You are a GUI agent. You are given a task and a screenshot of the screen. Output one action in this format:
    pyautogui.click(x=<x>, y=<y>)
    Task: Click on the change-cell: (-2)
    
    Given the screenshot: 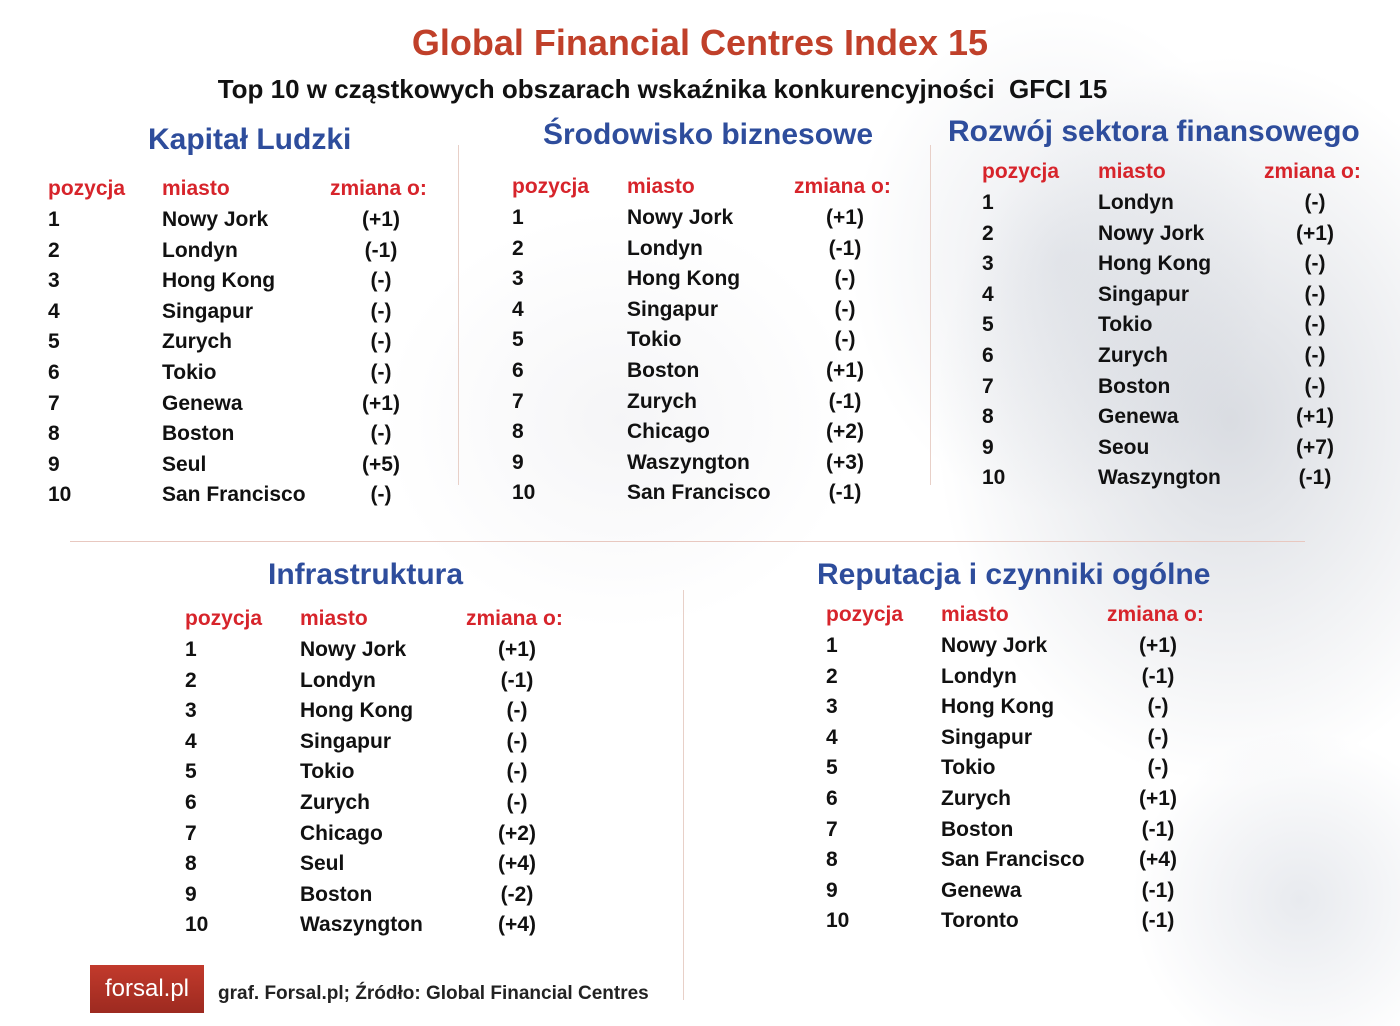 What is the action you would take?
    pyautogui.click(x=517, y=894)
    